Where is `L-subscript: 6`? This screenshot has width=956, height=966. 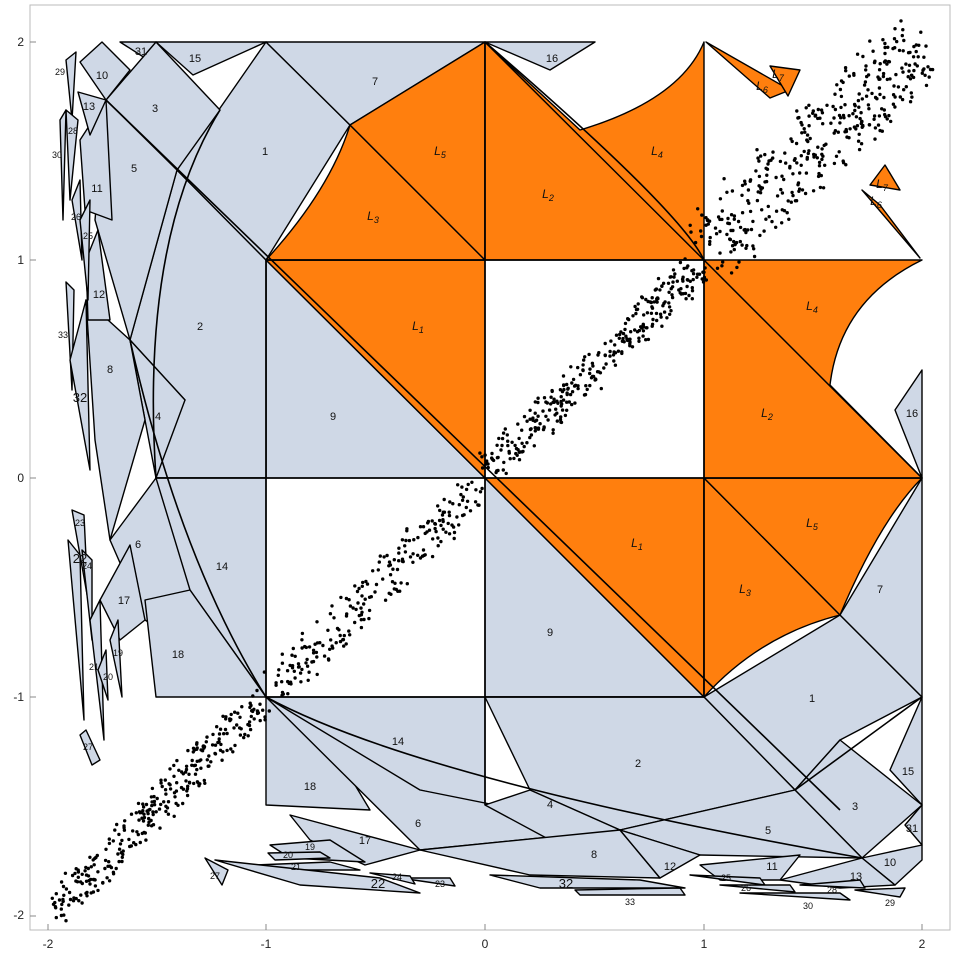 L-subscript: 6 is located at coordinates (879, 205).